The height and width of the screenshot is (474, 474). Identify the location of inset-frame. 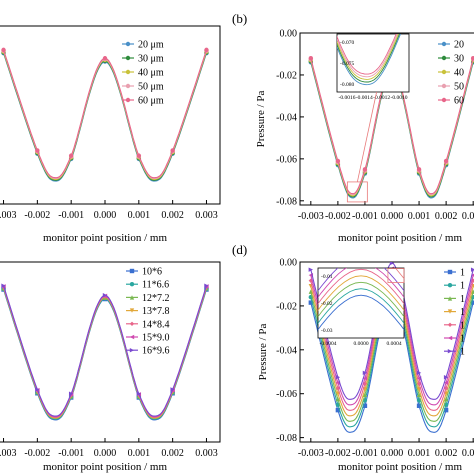
(373, 63).